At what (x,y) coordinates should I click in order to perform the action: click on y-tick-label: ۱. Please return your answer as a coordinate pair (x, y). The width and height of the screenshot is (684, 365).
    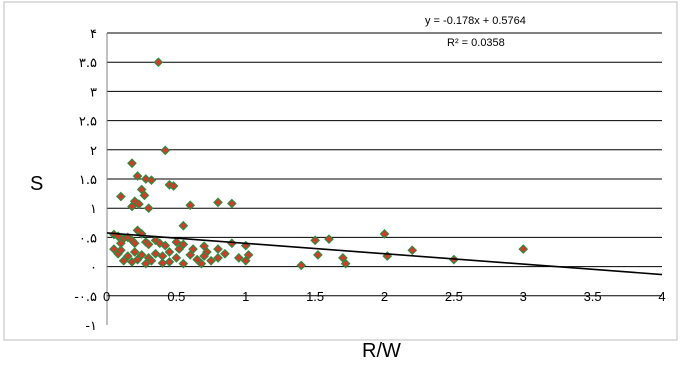
    Looking at the image, I should click on (93, 209).